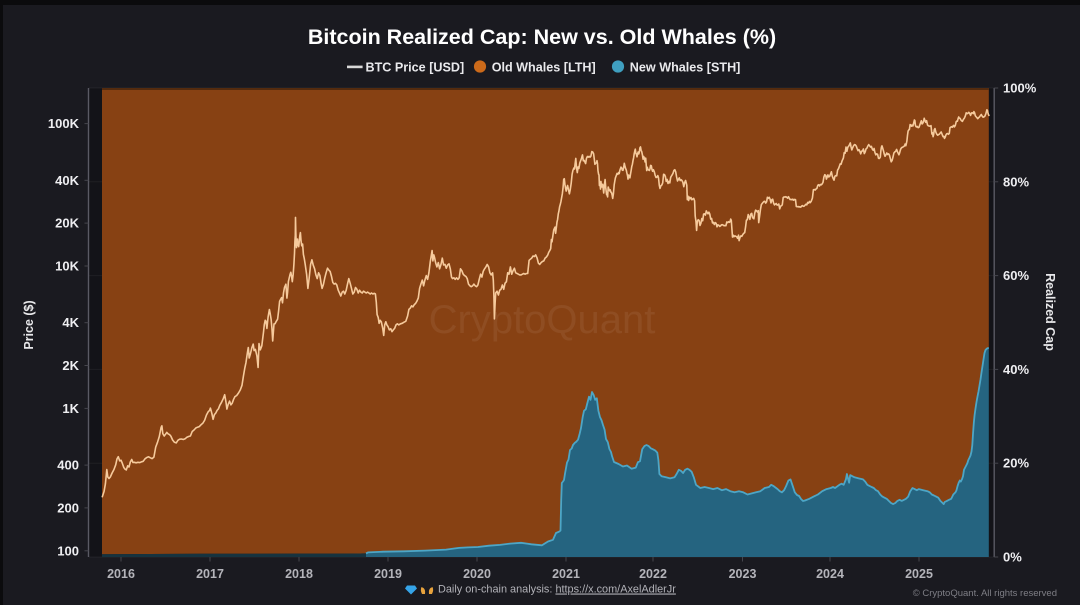 This screenshot has width=1080, height=605. I want to click on svg-text: 400, so click(68, 465).